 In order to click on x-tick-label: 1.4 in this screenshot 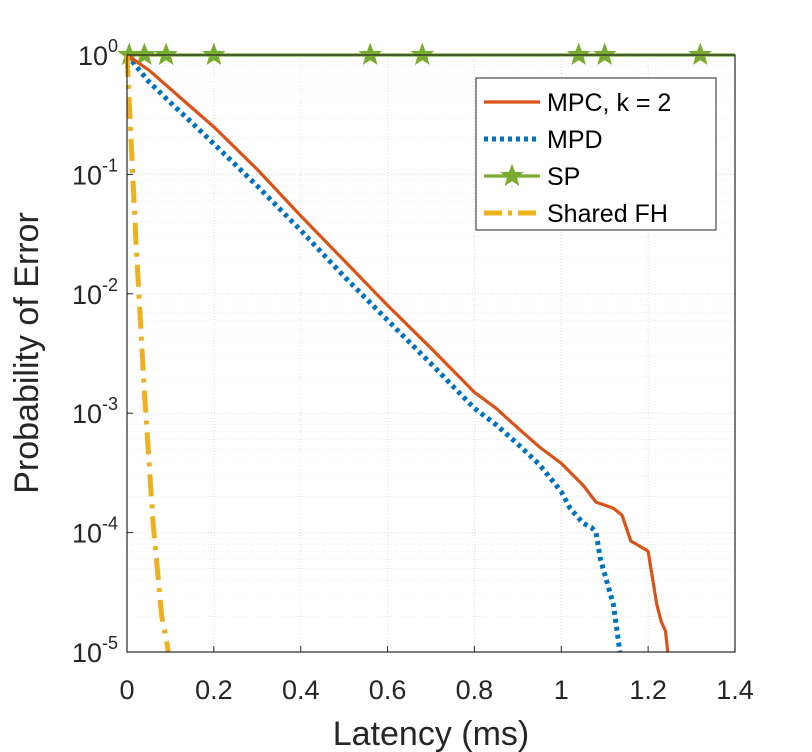, I will do `click(735, 690)`.